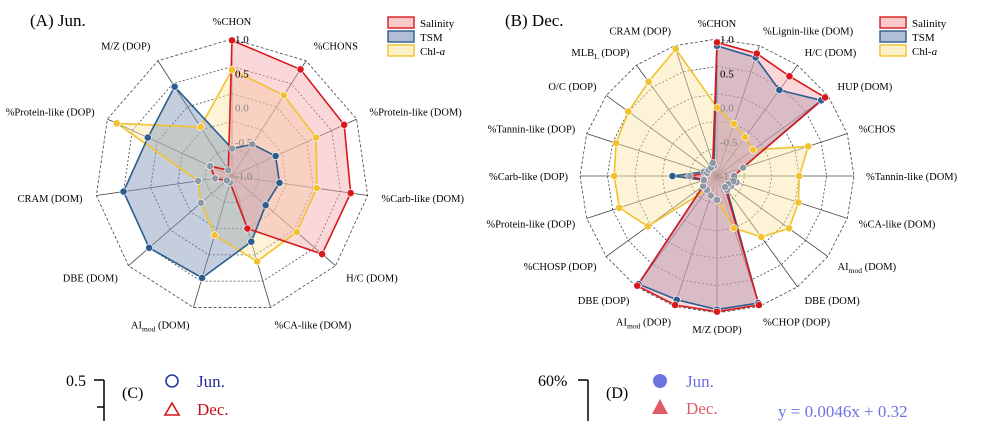 Image resolution: width=991 pixels, height=421 pixels. I want to click on axis-label-protein-like-dop: %Protein-like (DOP), so click(50, 113).